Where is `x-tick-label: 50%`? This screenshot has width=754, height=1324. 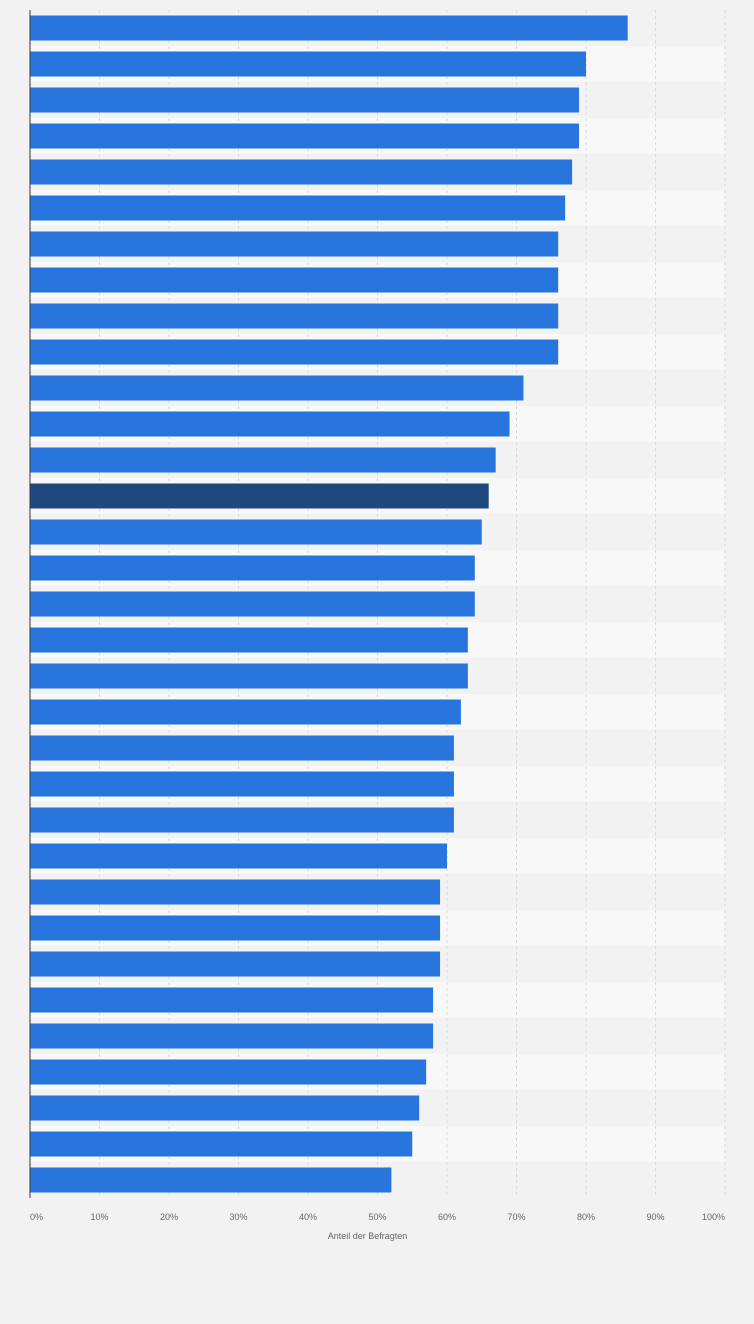 x-tick-label: 50% is located at coordinates (377, 1217).